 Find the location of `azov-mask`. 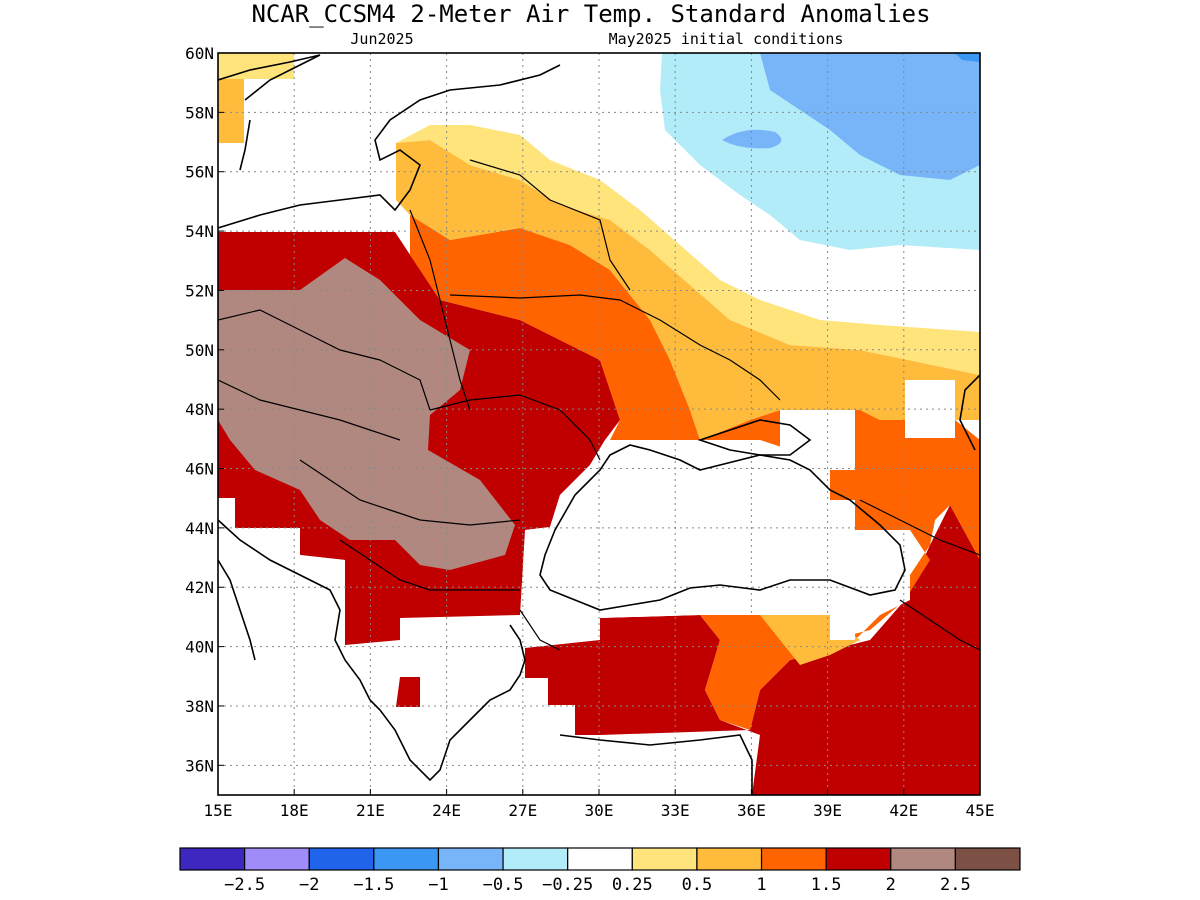

azov-mask is located at coordinates (817, 440).